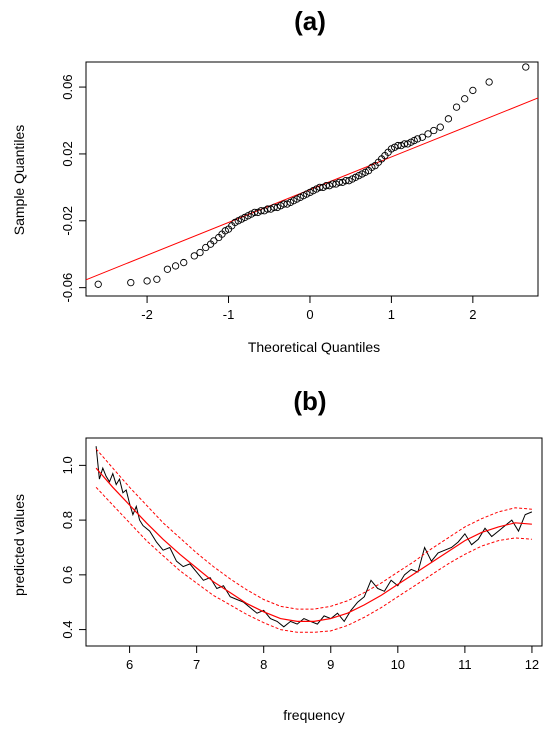  I want to click on x-axis-label: Theoretical Quantiles, so click(314, 347).